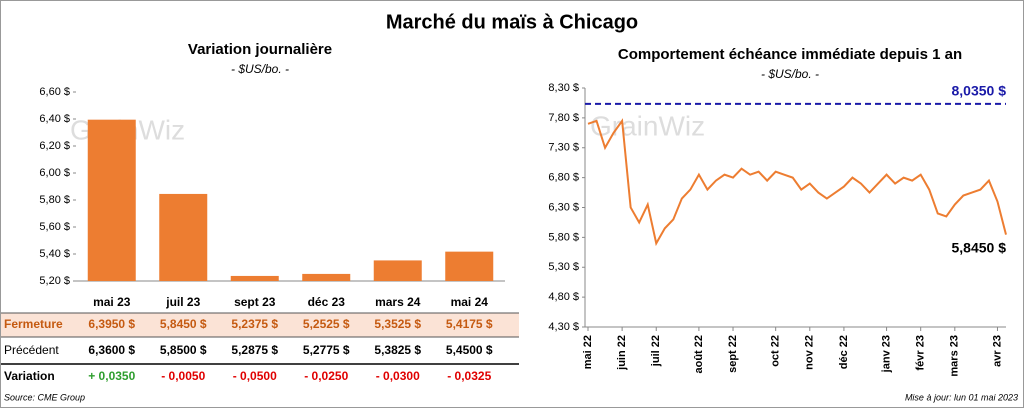 The width and height of the screenshot is (1024, 408). What do you see at coordinates (790, 74) in the screenshot?
I see `line-subtitle: - $US/bo. -` at bounding box center [790, 74].